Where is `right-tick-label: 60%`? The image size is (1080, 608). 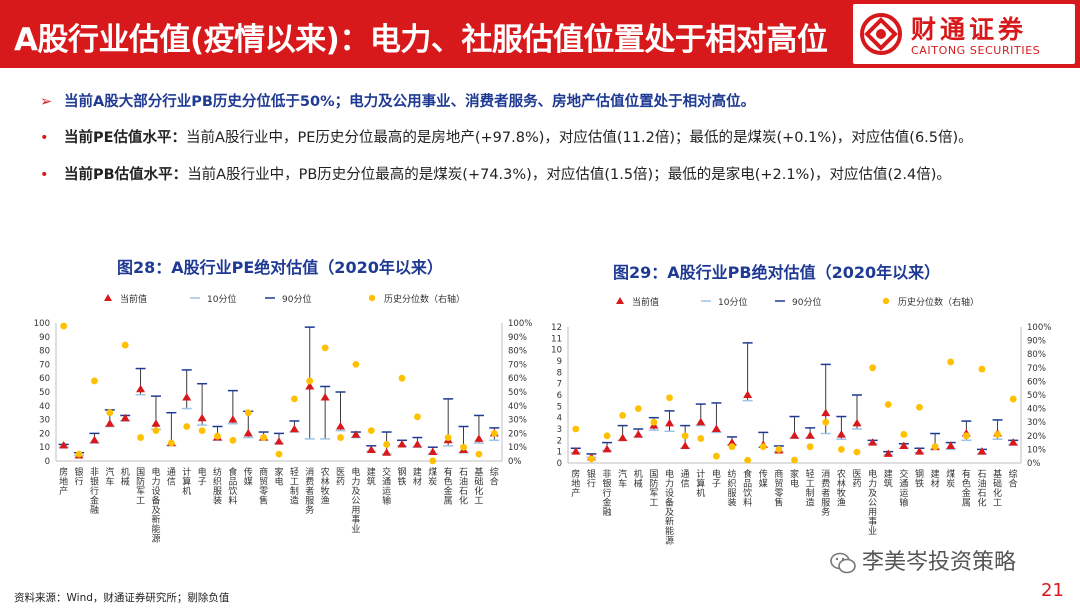 right-tick-label: 60% is located at coordinates (517, 379).